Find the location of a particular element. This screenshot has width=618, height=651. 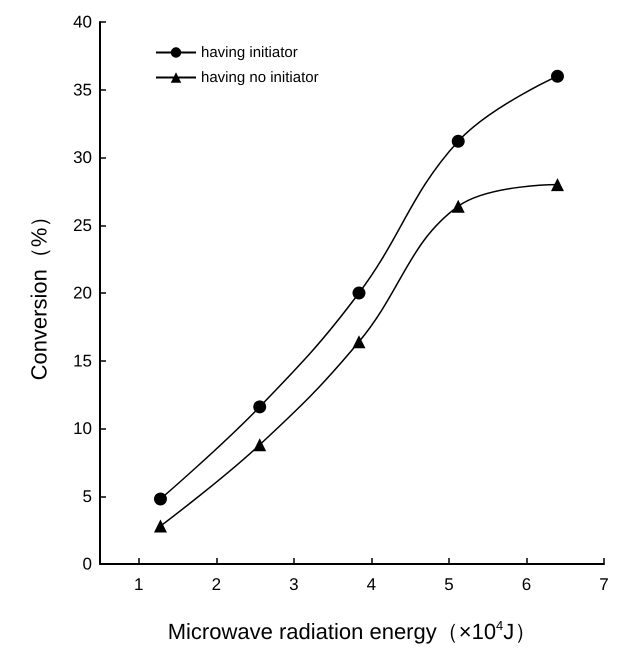

x-tick-label: 7 is located at coordinates (604, 584).